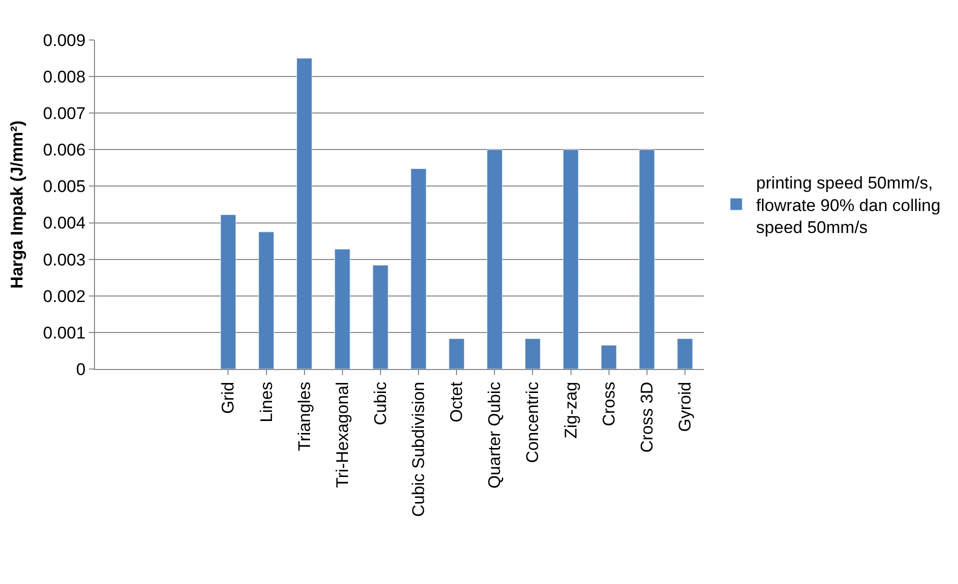 The image size is (958, 584). I want to click on x-tick-label: Grid, so click(228, 398).